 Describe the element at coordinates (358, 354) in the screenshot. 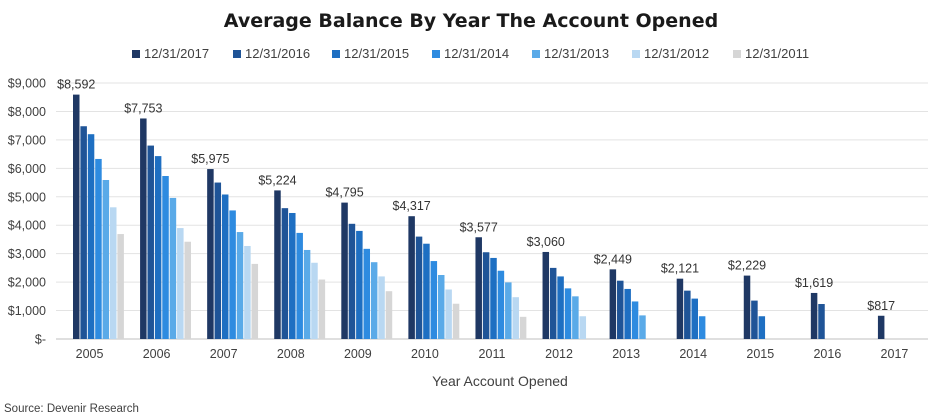

I see `x-tick-label: 2009` at that location.